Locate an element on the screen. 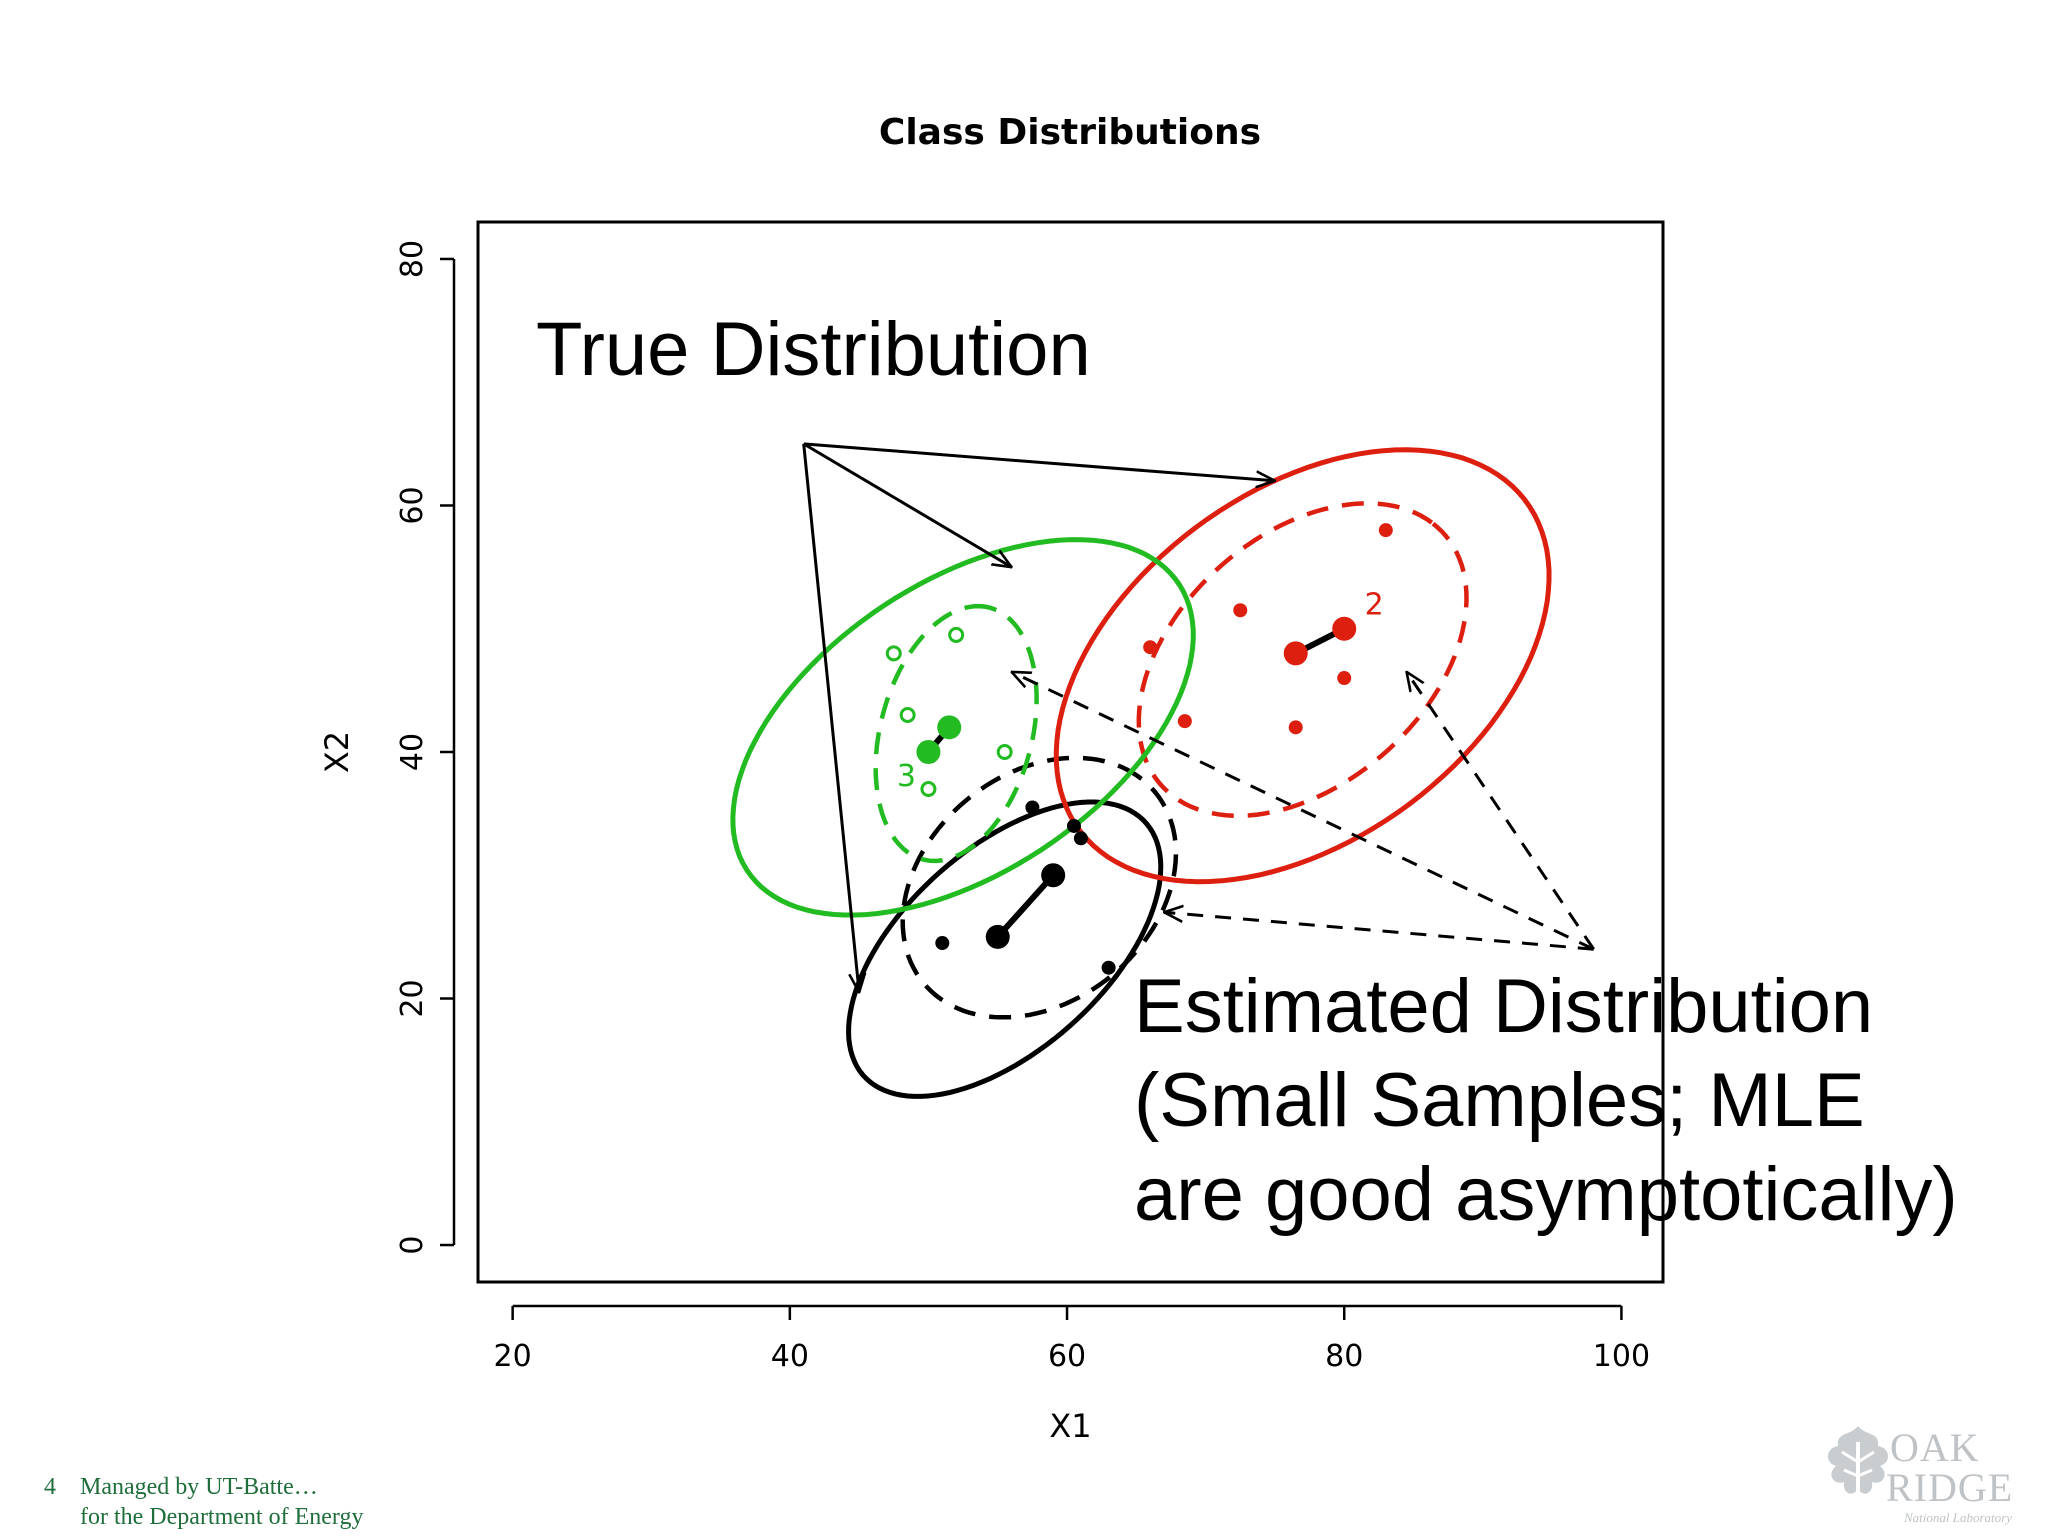 The height and width of the screenshot is (1536, 2048). page-number: 4 is located at coordinates (50, 1487).